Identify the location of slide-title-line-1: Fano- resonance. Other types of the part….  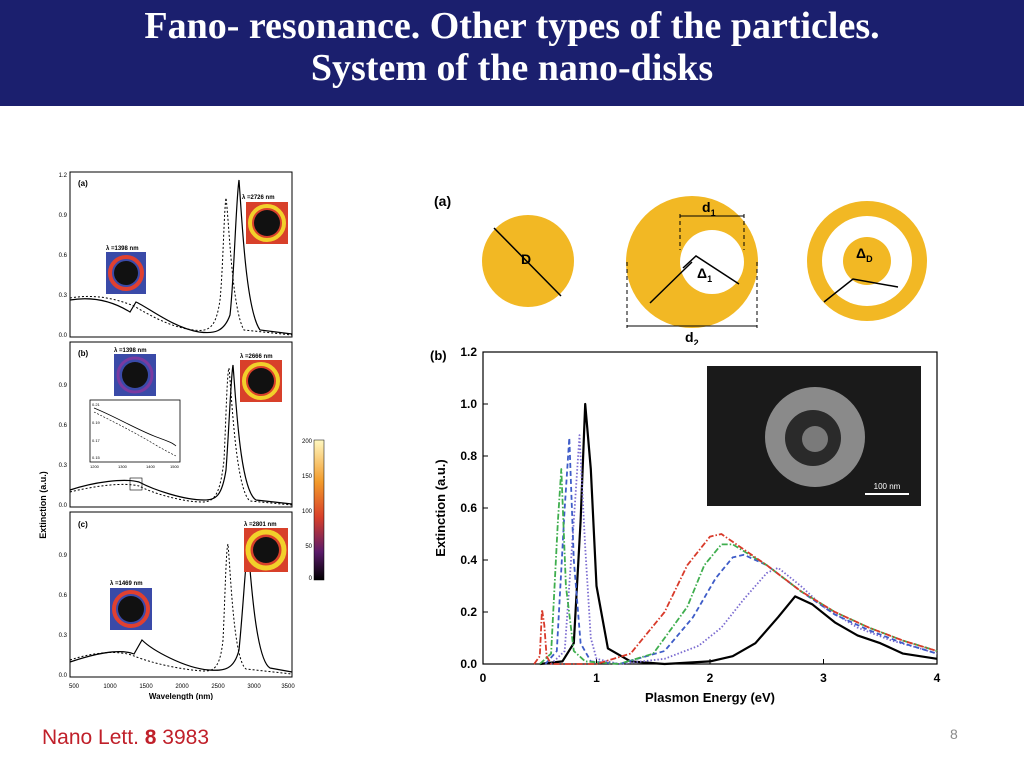
(512, 26).